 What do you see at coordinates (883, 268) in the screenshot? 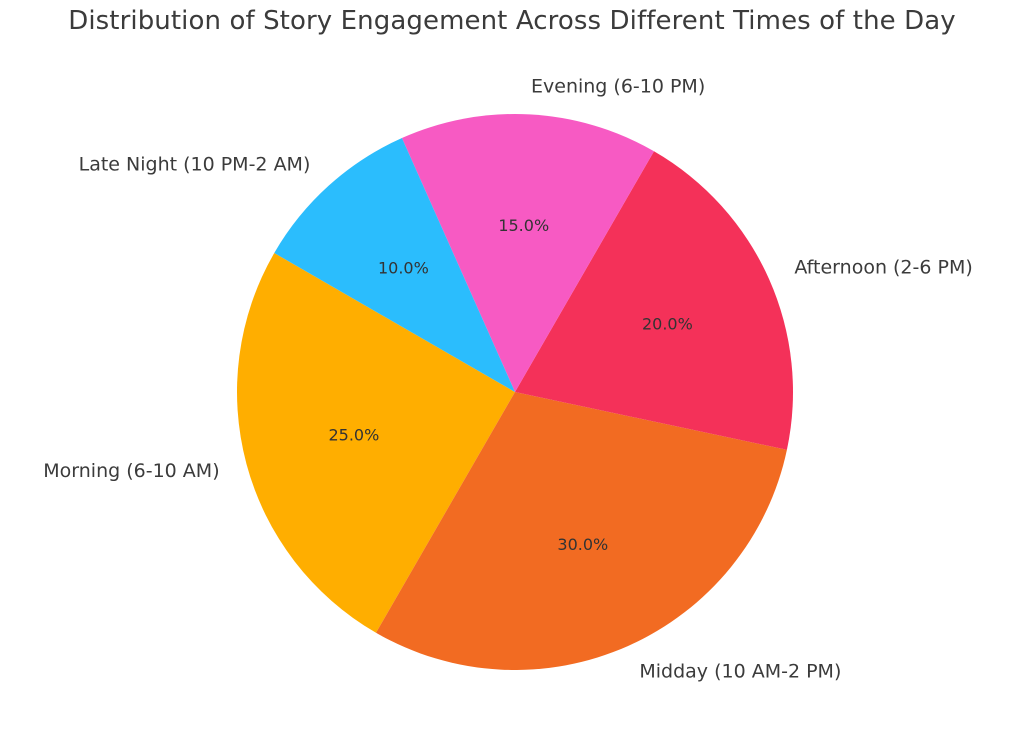
I see `slice-category-label: Afternoon (2-6 PM)` at bounding box center [883, 268].